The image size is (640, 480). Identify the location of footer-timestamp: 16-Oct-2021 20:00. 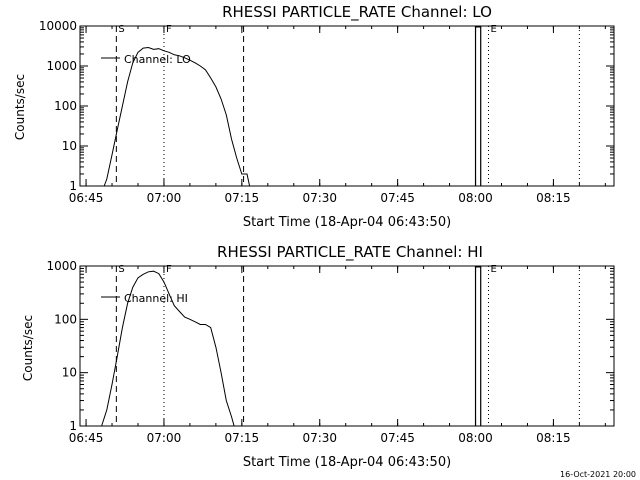
(598, 474).